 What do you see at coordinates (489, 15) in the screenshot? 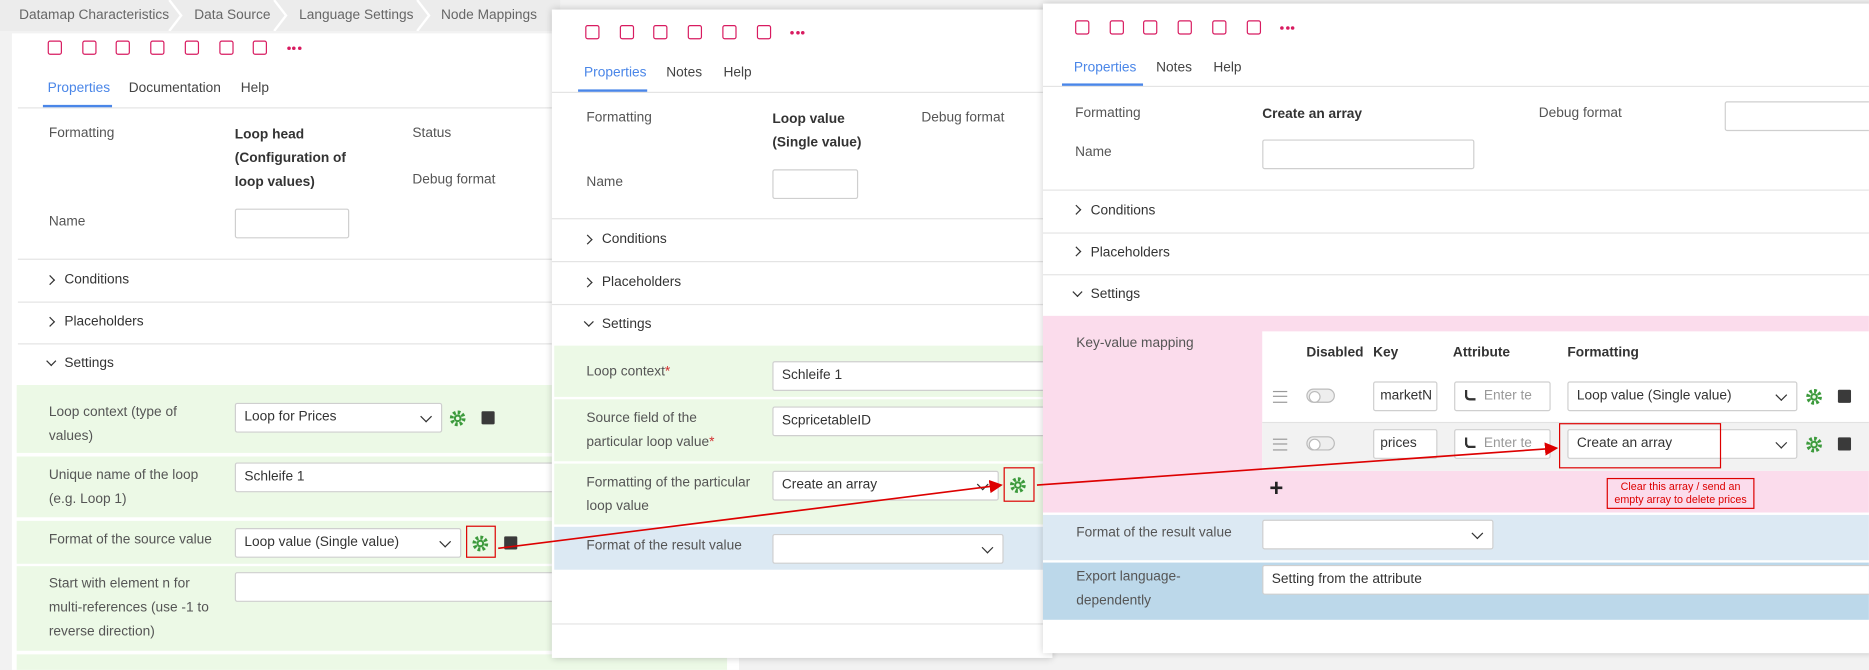
I see `breadcrumb: Node Mappings` at bounding box center [489, 15].